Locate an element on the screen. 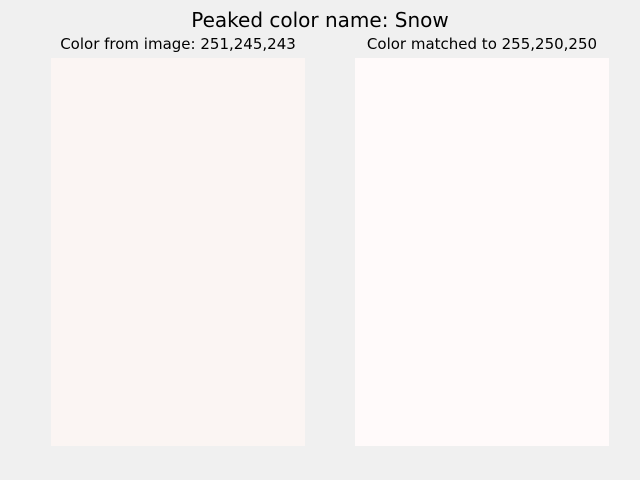  image-color-title: Color from image: 251,245,243 is located at coordinates (178, 44).